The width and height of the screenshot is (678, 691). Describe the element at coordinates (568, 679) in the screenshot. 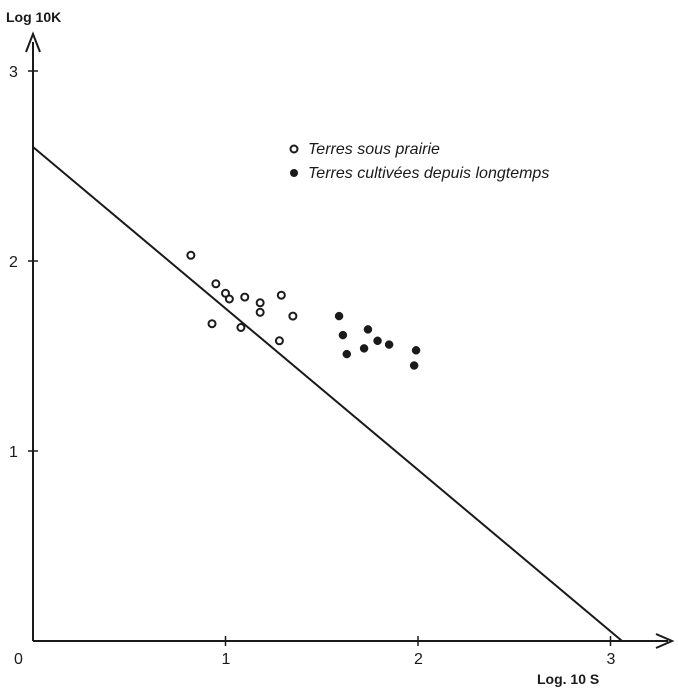

I see `x-axis-title: Log. 10 S` at that location.